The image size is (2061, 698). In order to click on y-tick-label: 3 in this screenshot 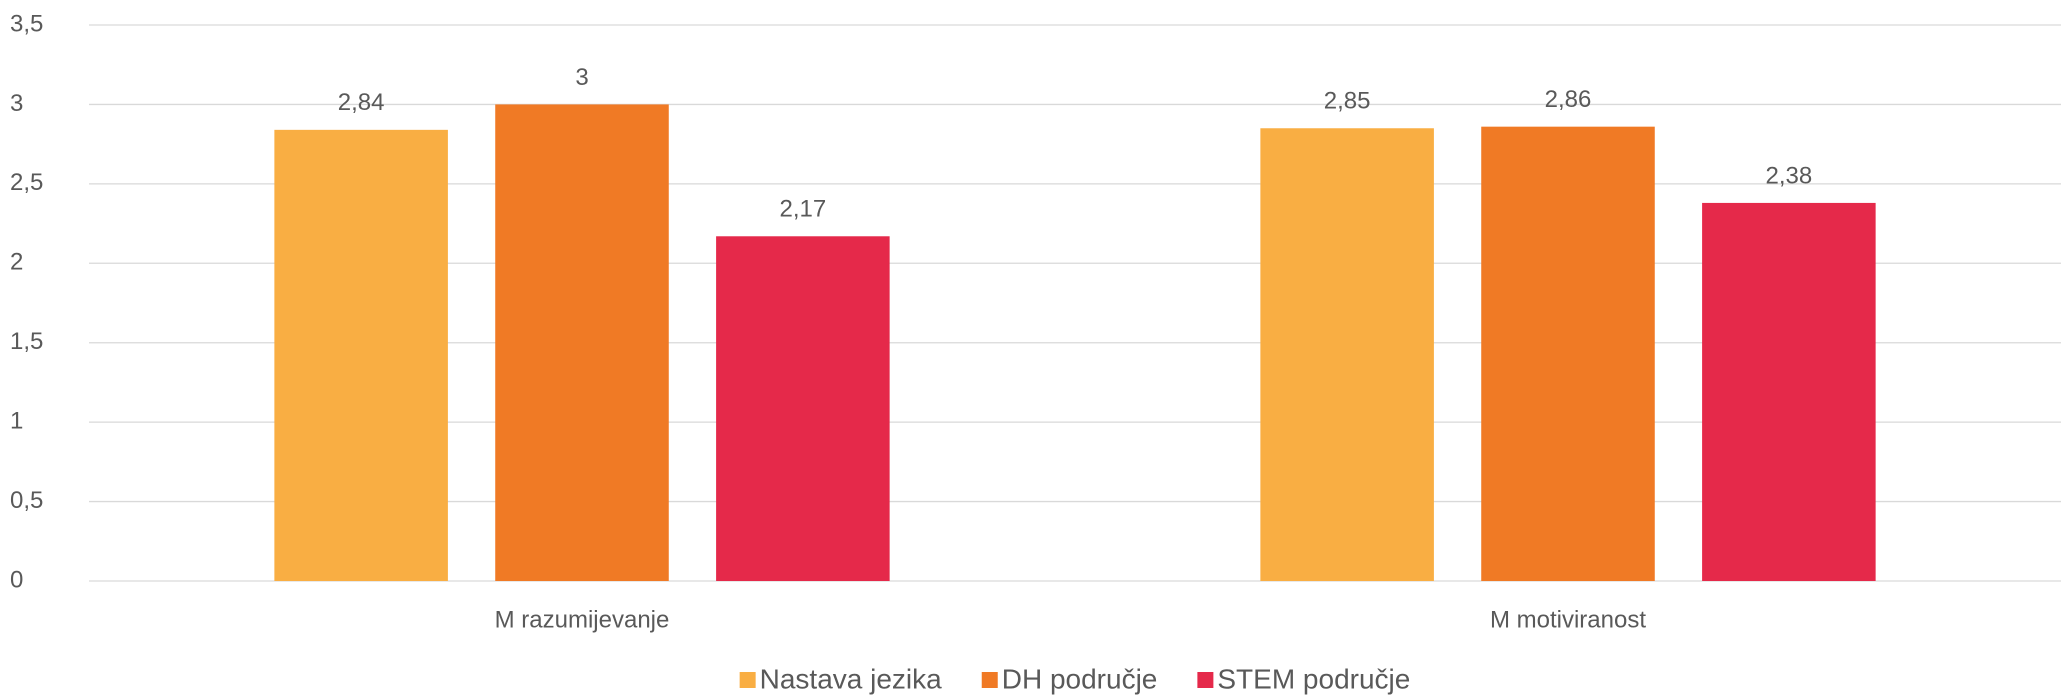, I will do `click(16, 103)`.